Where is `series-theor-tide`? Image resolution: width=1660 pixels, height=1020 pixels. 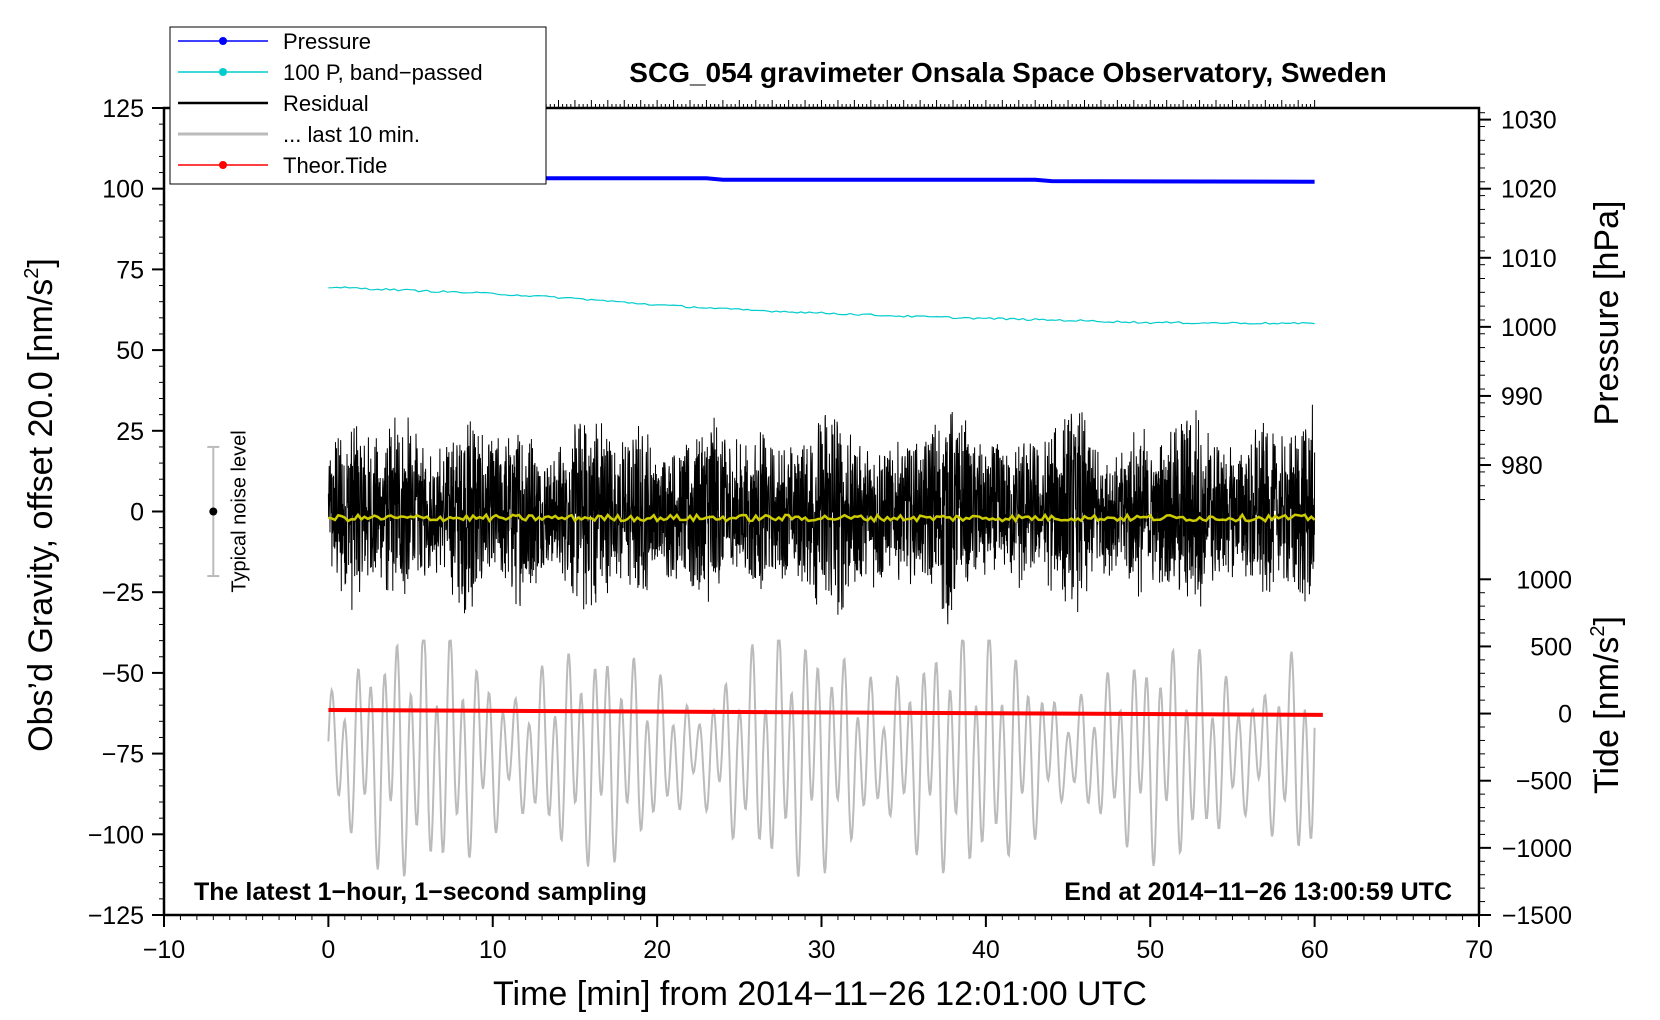 series-theor-tide is located at coordinates (825, 712).